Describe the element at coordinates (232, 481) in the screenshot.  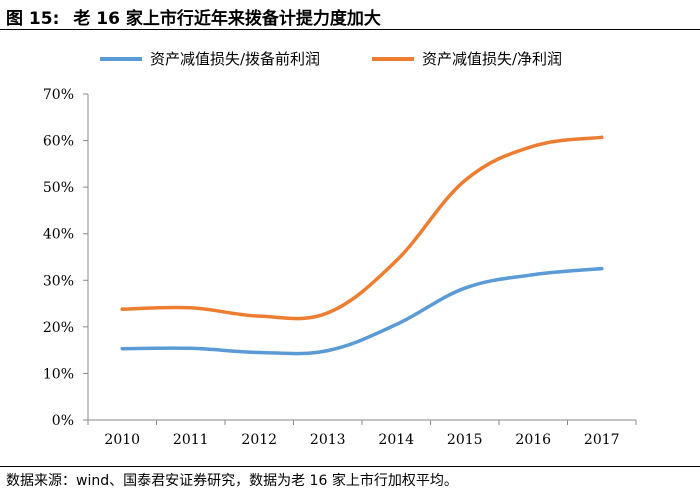
I see `source-note: 数据来源：wind、国泰君安证券研究，数据为老 16 家上市行加权平均。` at that location.